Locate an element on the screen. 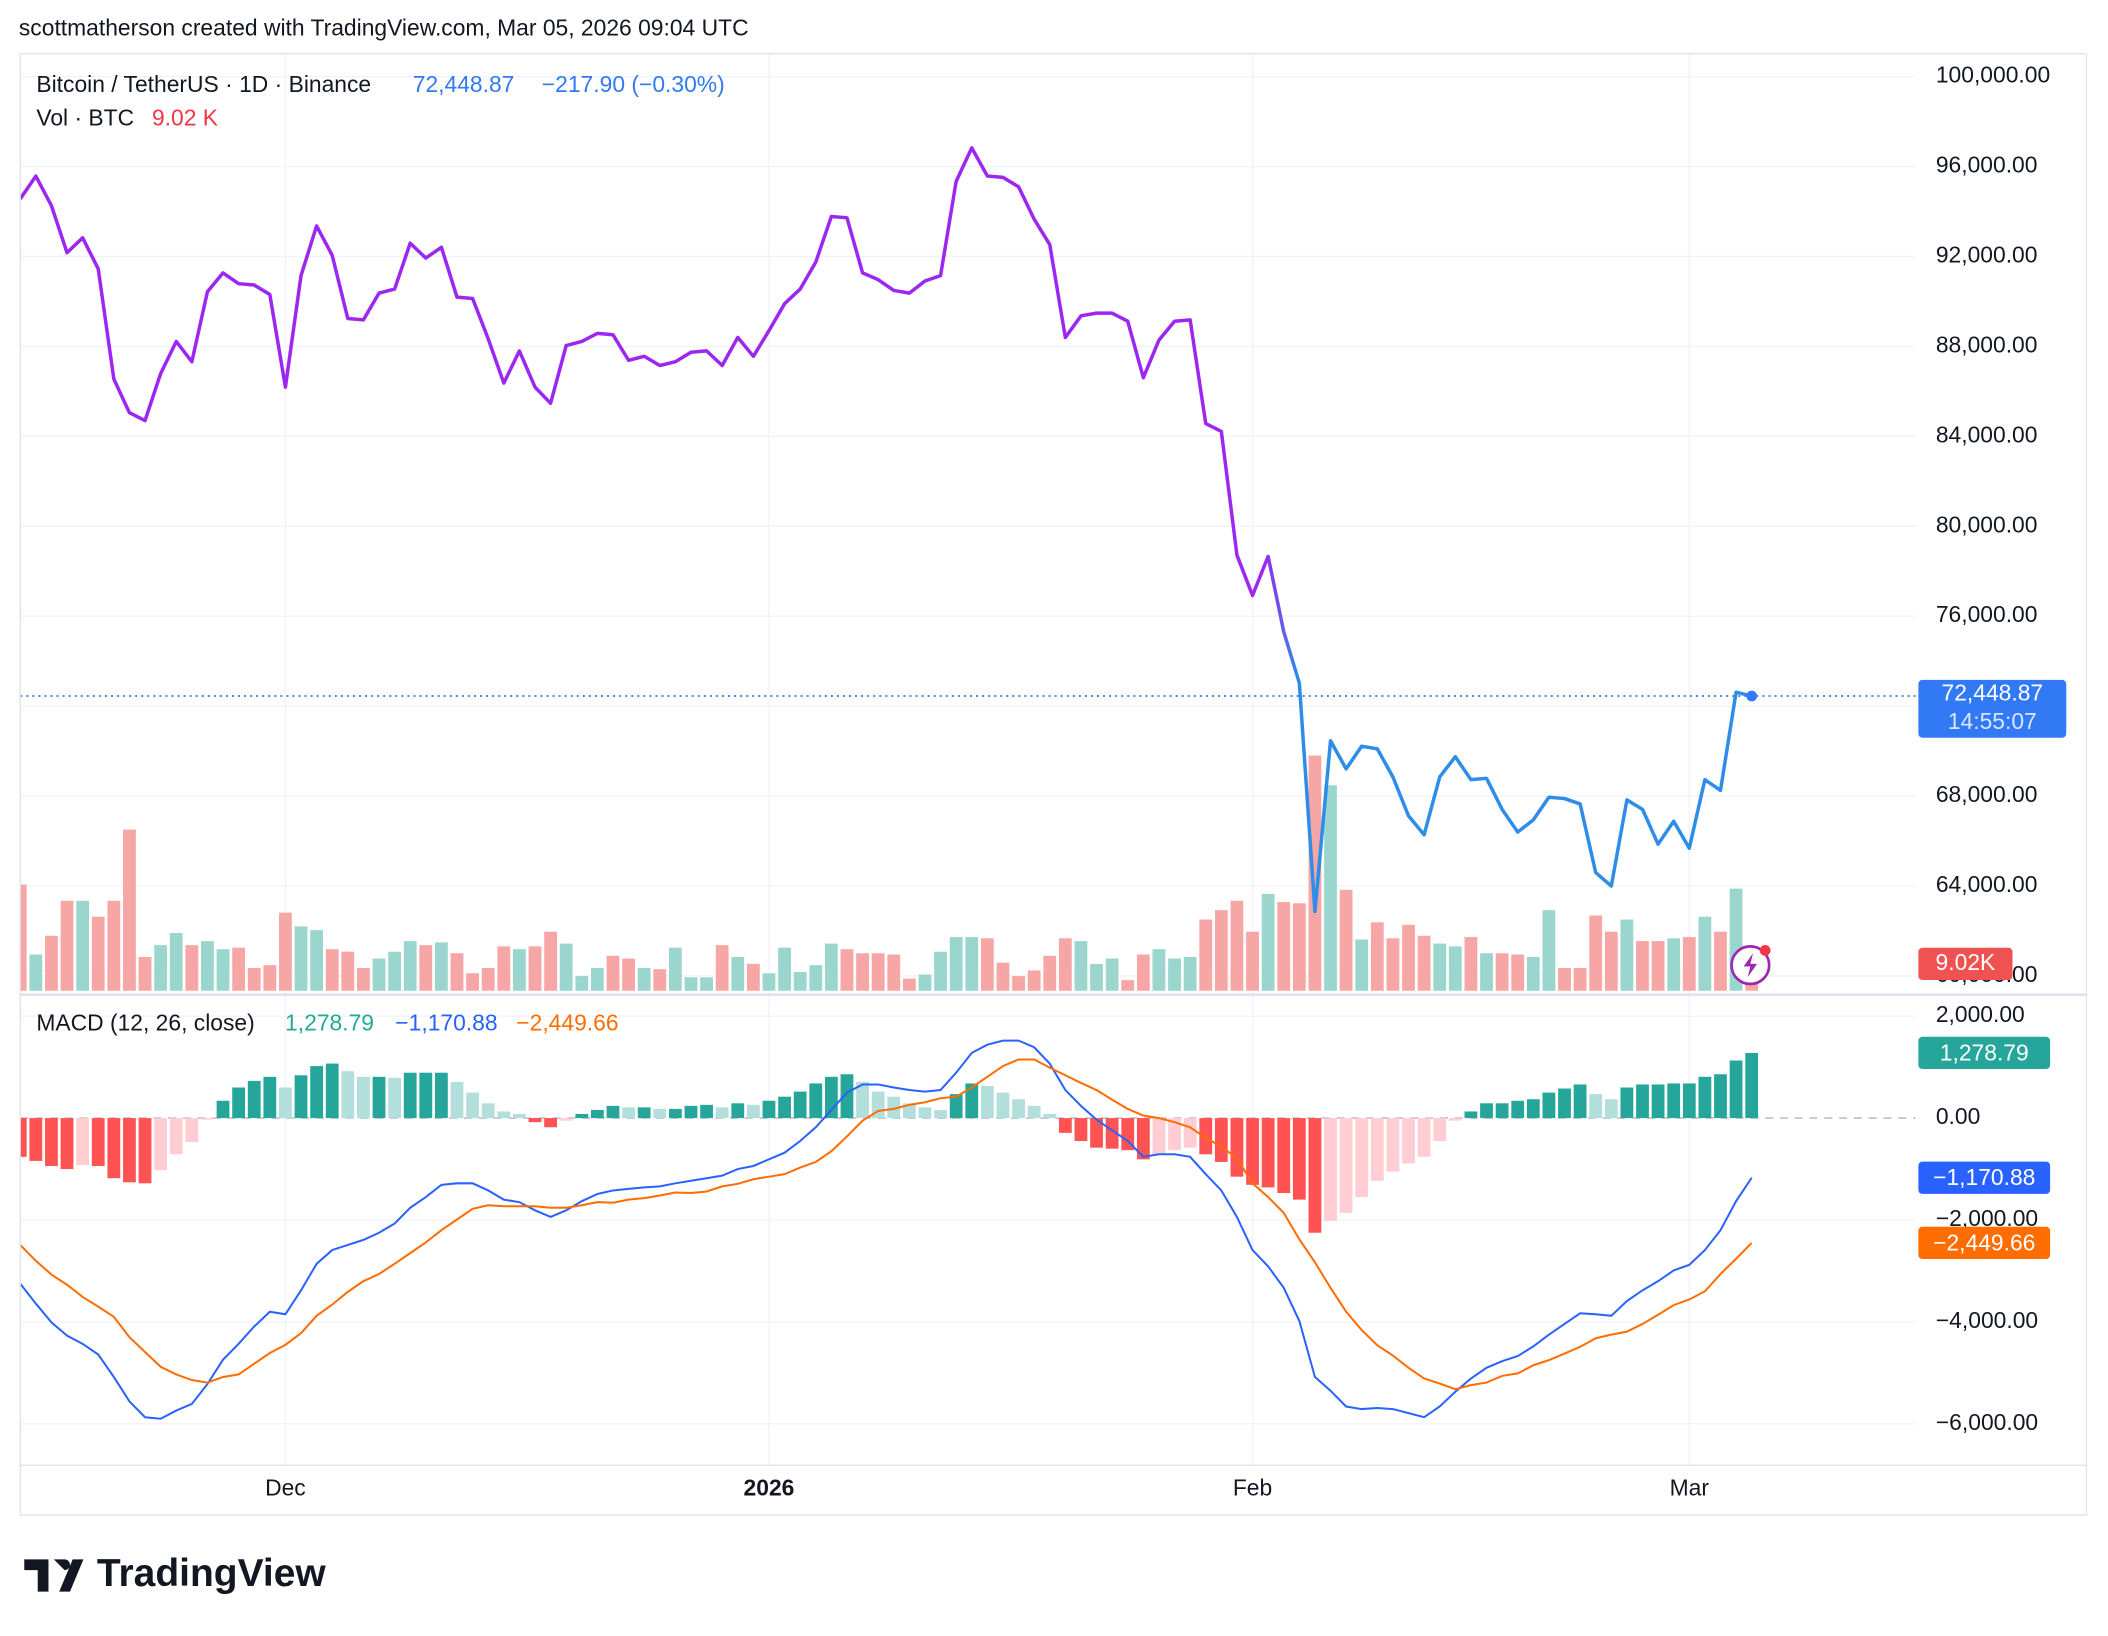  x-tick-label: Feb is located at coordinates (1252, 1488).